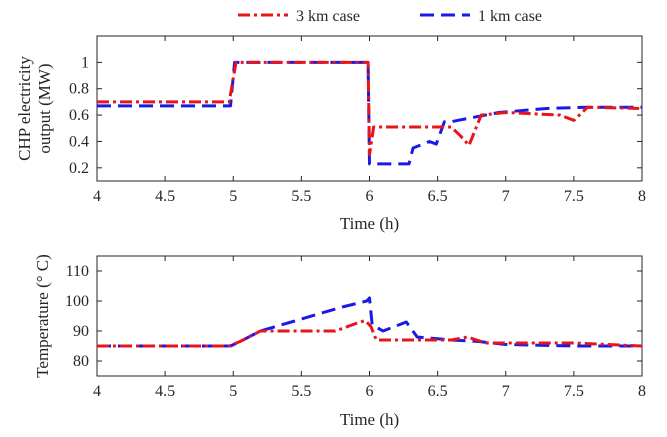 This screenshot has height=437, width=667. I want to click on series-line-3km, so click(370, 333).